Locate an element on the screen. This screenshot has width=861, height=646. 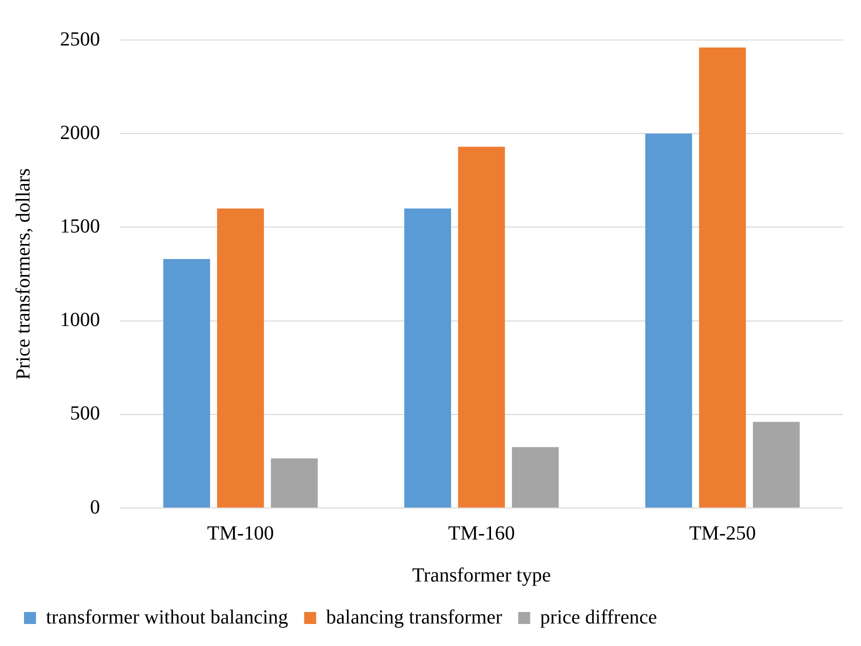
legend-label: price diffrence is located at coordinates (599, 617).